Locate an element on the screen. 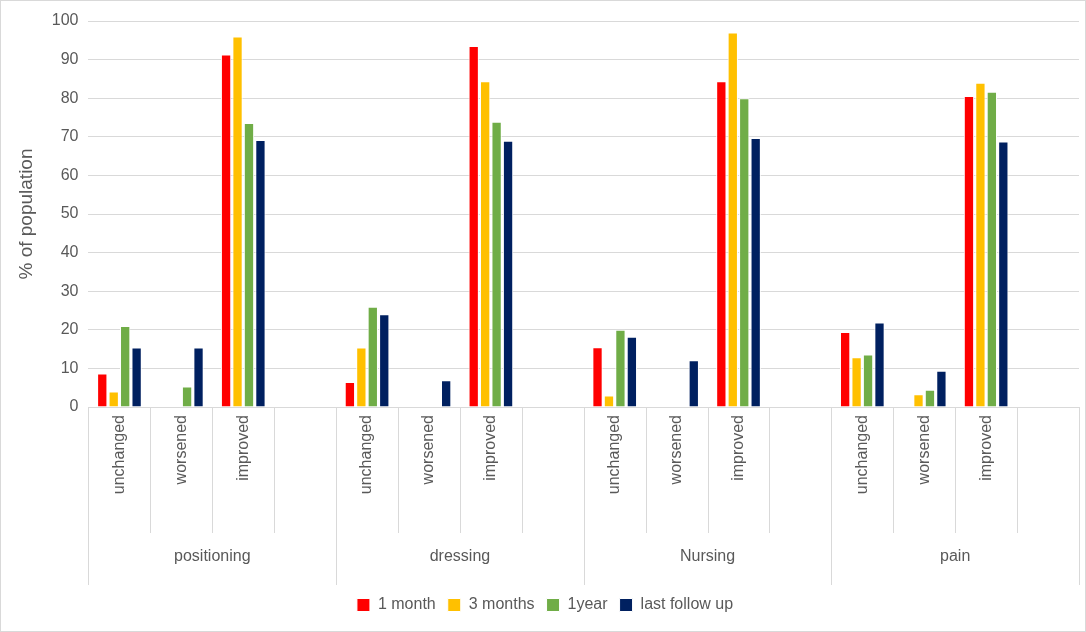 The width and height of the screenshot is (1086, 632). text: Nursing is located at coordinates (707, 556).